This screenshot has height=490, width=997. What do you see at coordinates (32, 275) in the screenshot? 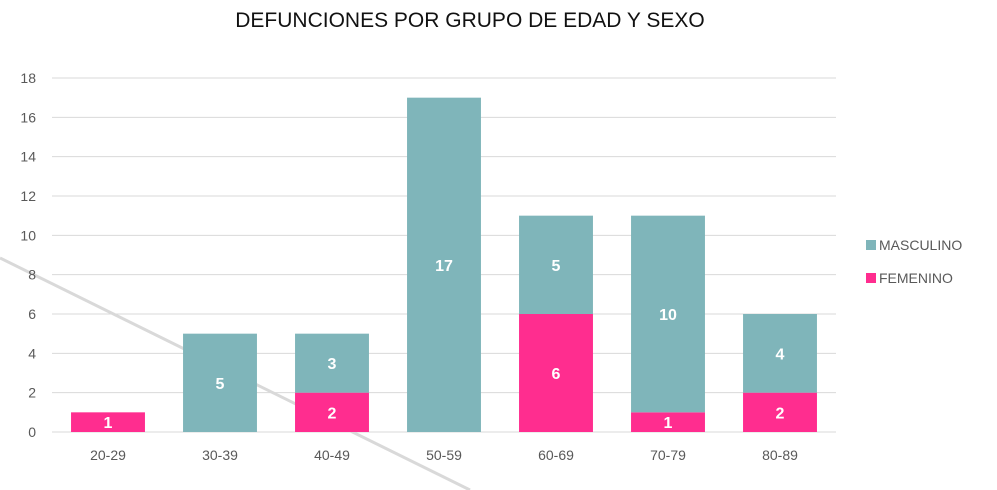
I see `y-tick-label: 8` at bounding box center [32, 275].